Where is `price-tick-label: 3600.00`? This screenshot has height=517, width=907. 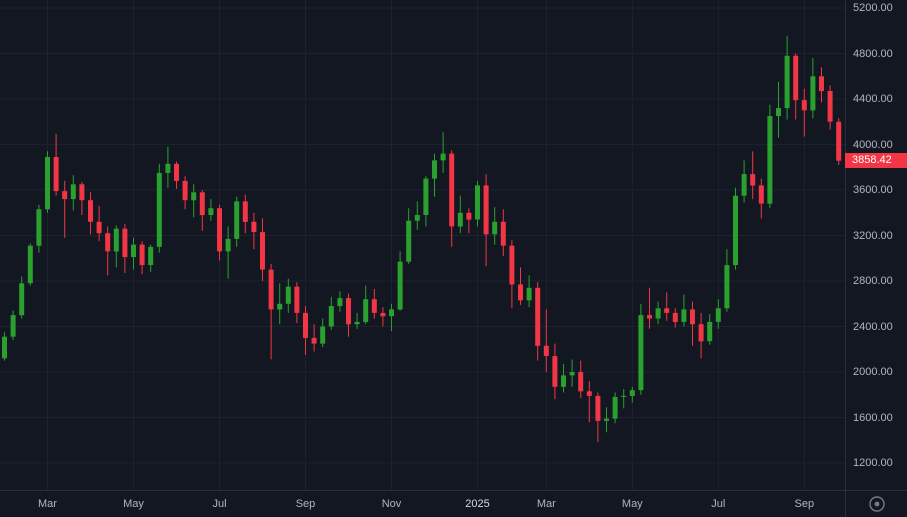
price-tick-label: 3600.00 is located at coordinates (873, 190).